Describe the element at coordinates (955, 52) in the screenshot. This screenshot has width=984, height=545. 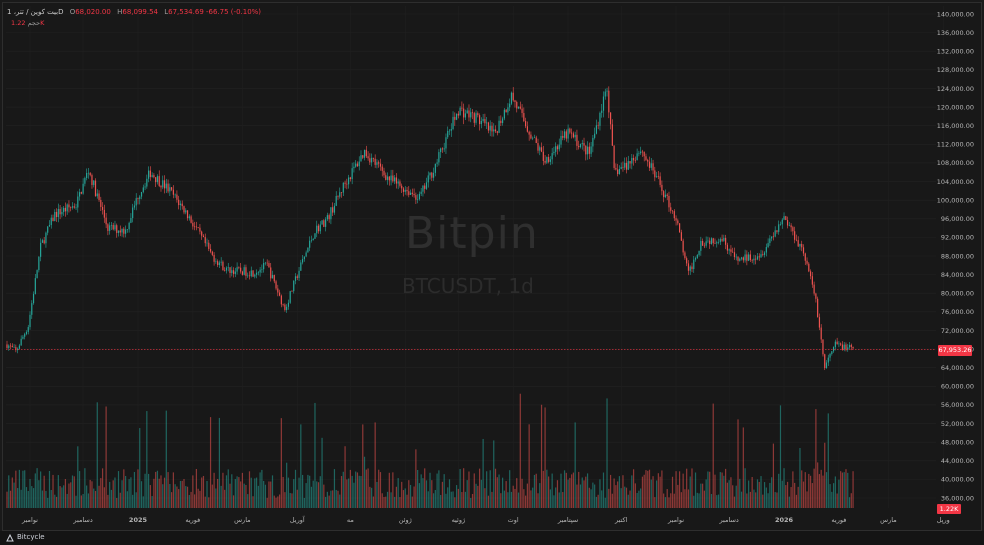
I see `y-tick-label: 132,000.00` at that location.